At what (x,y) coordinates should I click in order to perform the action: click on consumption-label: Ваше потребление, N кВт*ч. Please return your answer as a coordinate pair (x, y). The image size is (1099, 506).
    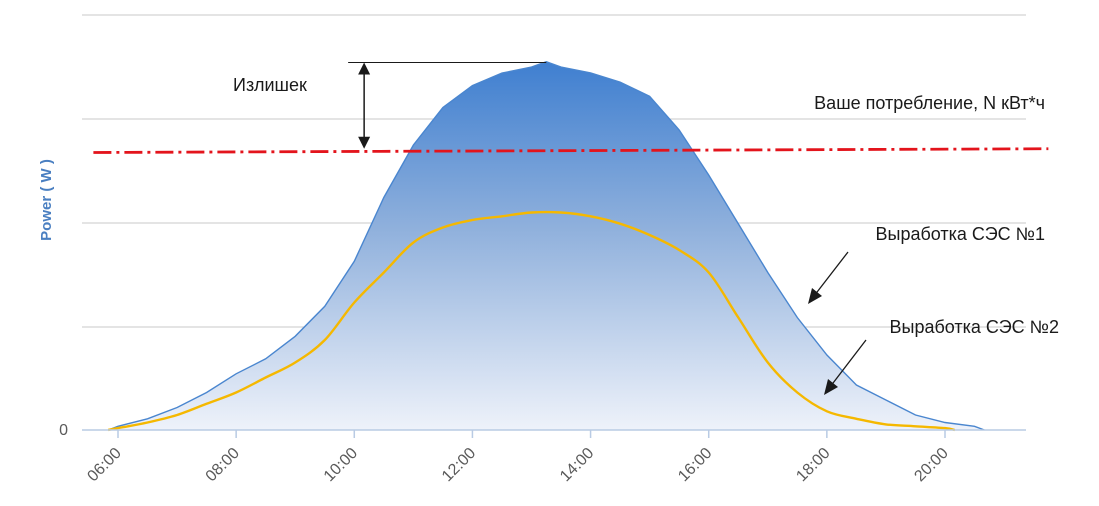
    Looking at the image, I should click on (929, 103).